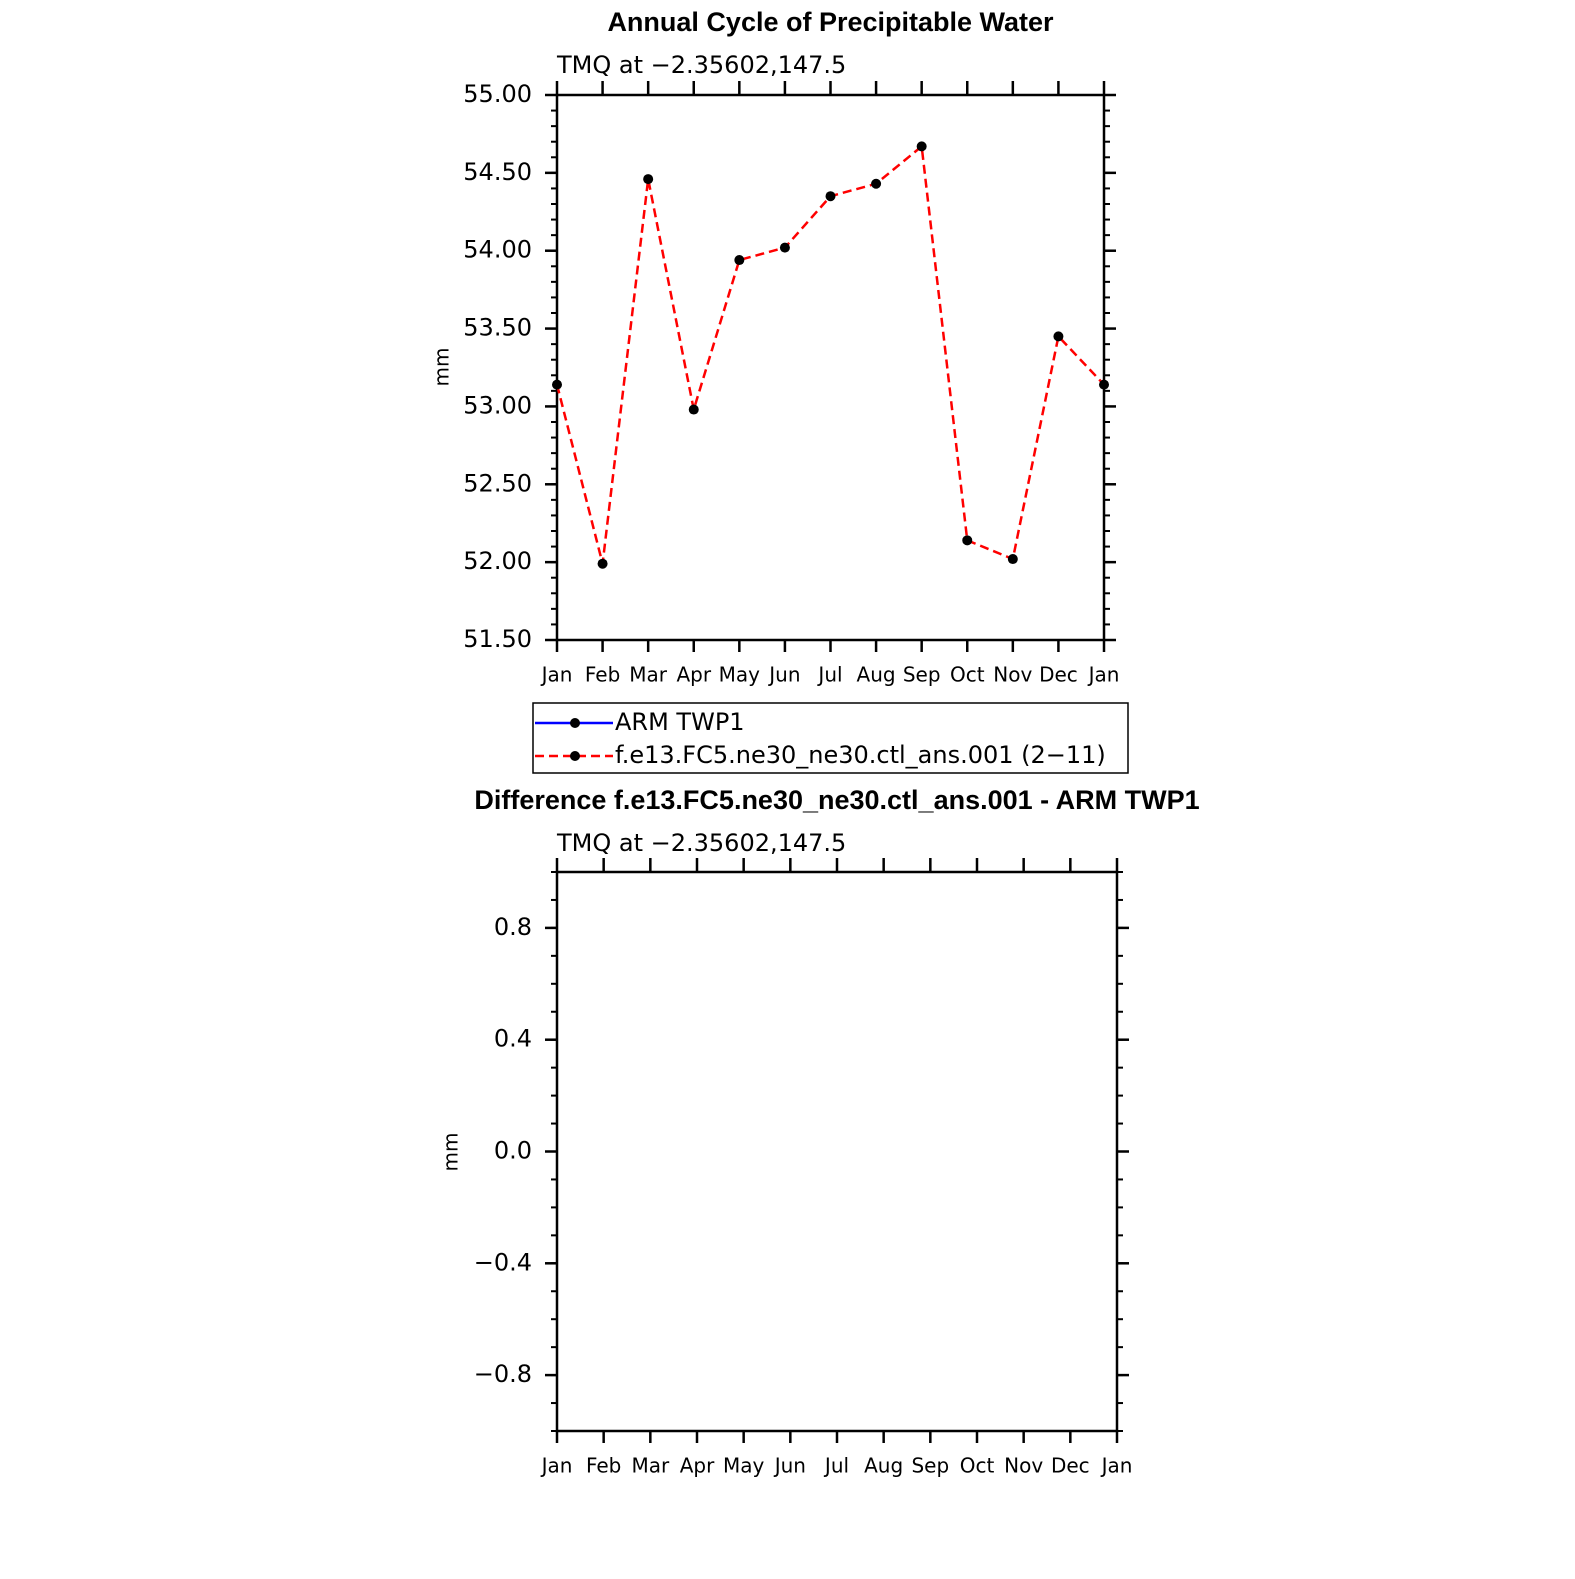 The width and height of the screenshot is (1575, 1579). What do you see at coordinates (503, 1374) in the screenshot?
I see `y-tick-label: −0.8` at bounding box center [503, 1374].